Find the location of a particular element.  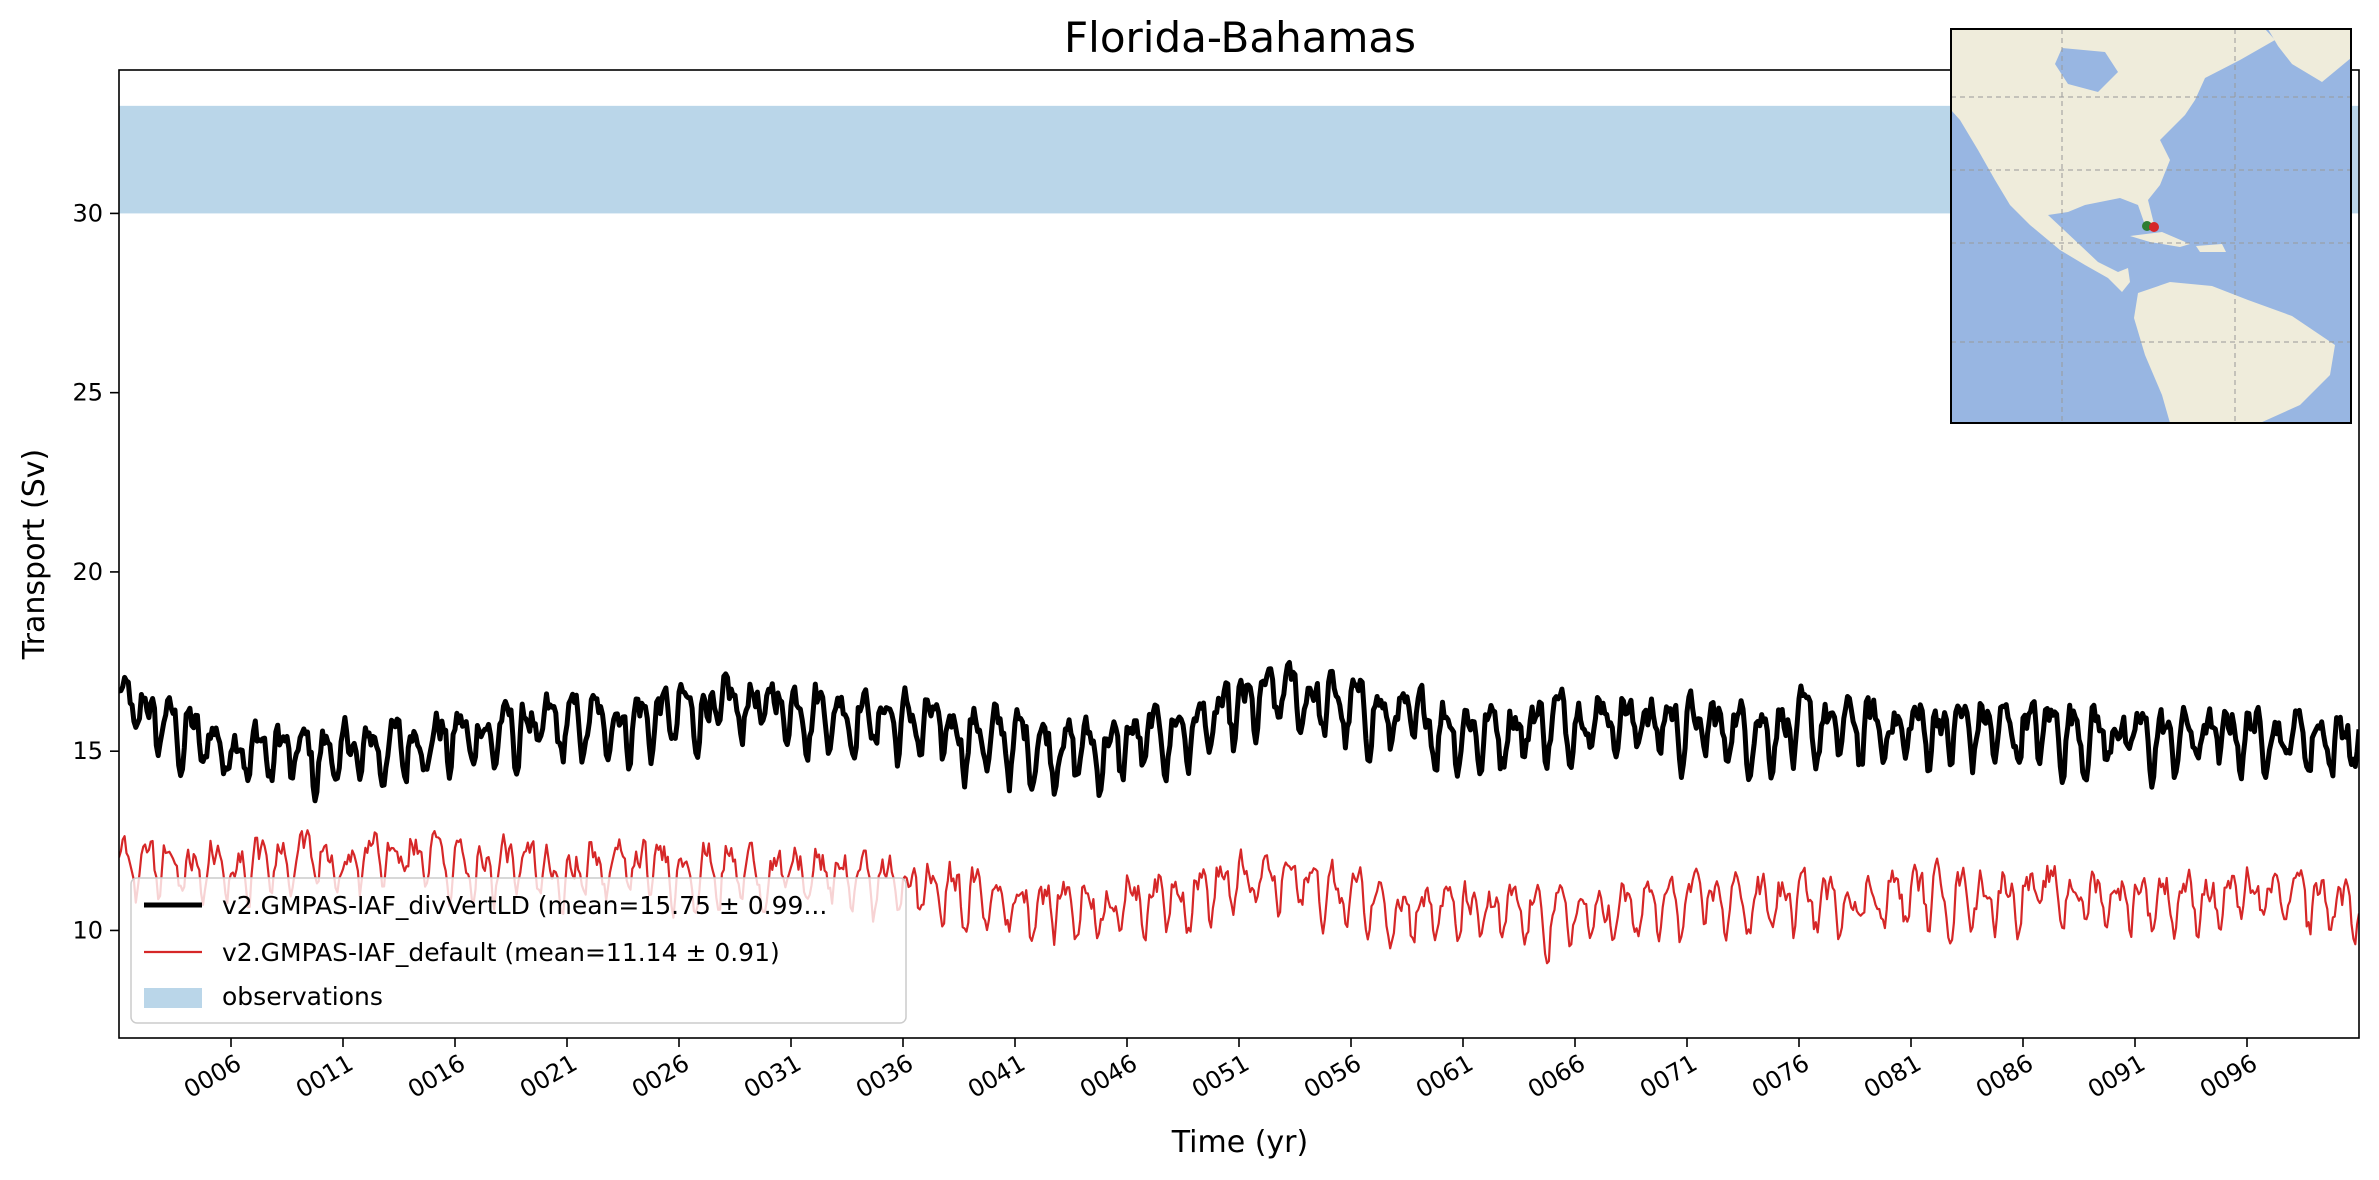

x-tick-label: 0056 is located at coordinates (1332, 1076).